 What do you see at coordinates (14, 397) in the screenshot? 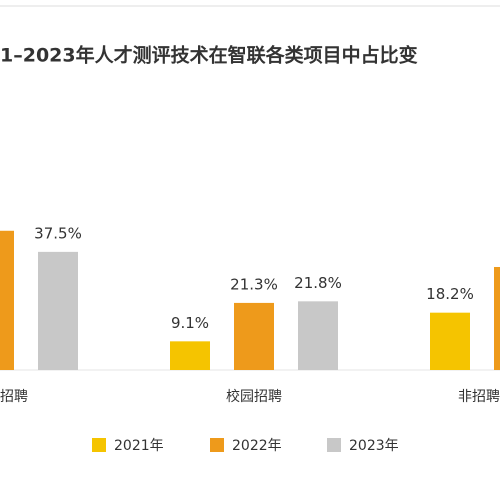
I see `x-tick-label: 招聘` at bounding box center [14, 397].